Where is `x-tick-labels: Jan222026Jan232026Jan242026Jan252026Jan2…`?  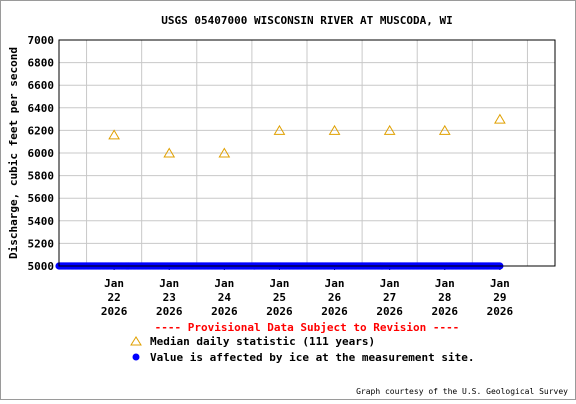
x-tick-labels: Jan222026Jan232026Jan242026Jan252026Jan2… is located at coordinates (307, 292).